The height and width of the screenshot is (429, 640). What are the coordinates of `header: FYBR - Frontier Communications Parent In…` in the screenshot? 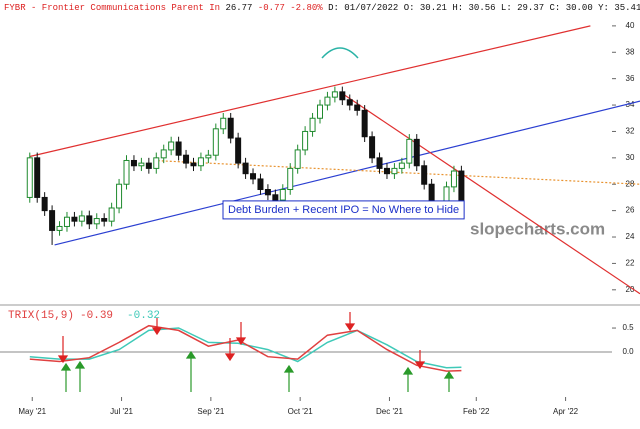 It's located at (322, 8).